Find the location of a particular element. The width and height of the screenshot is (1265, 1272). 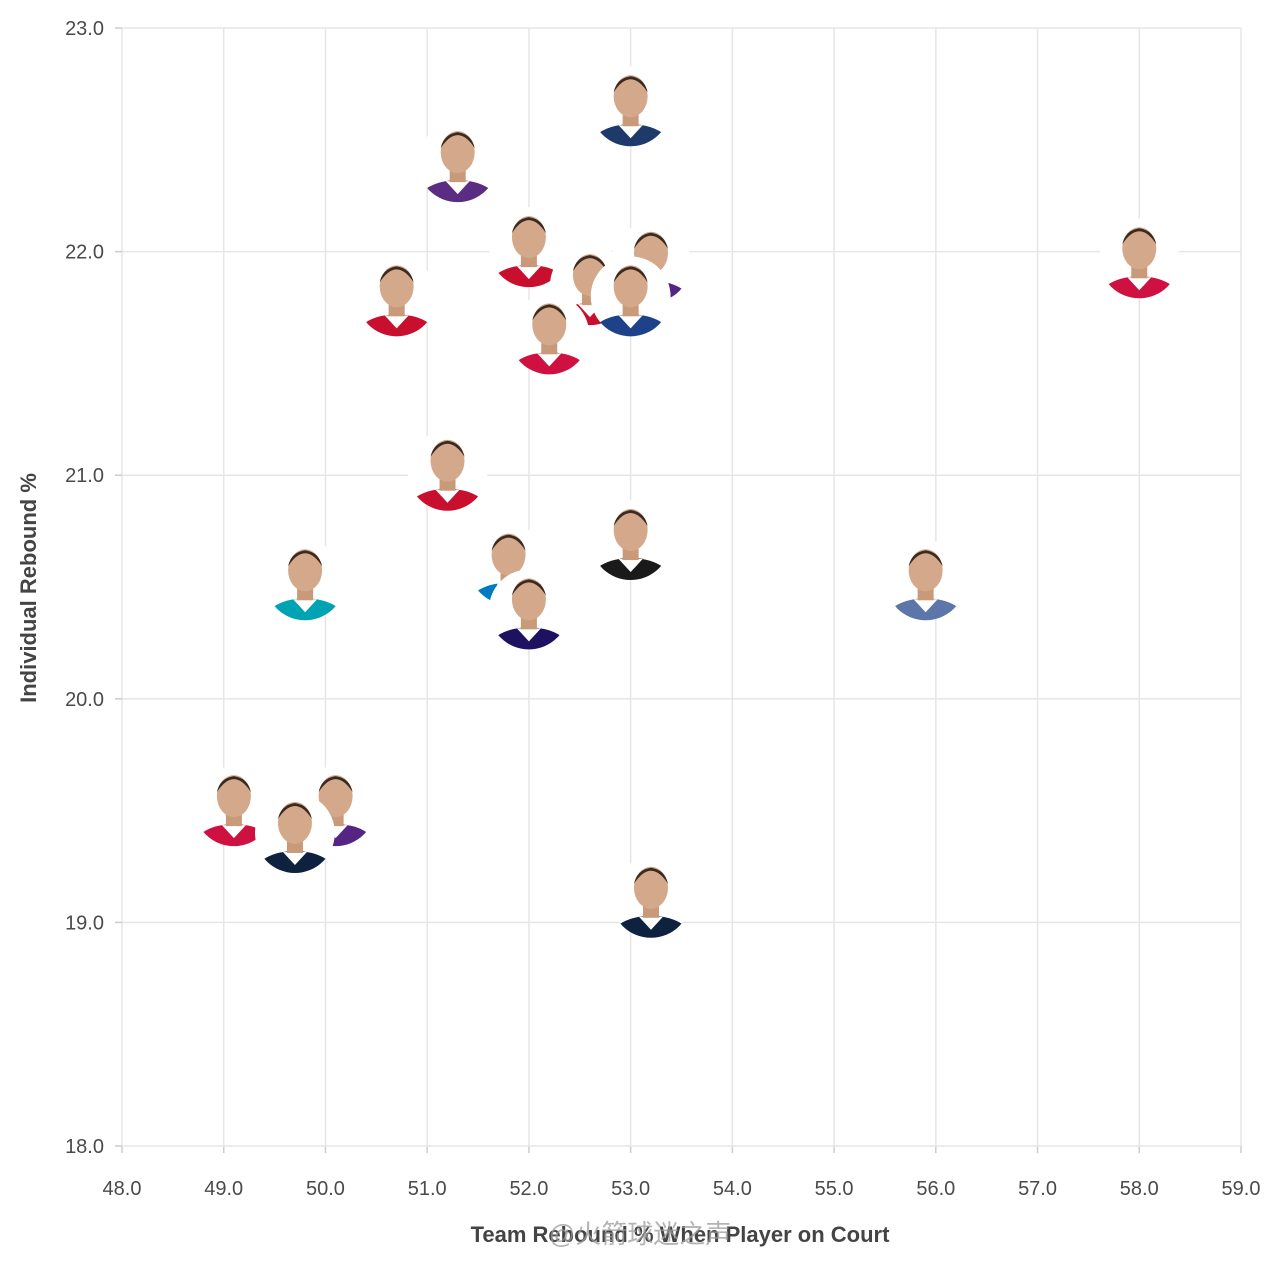

x-tick-label: 49.0 is located at coordinates (223, 1189).